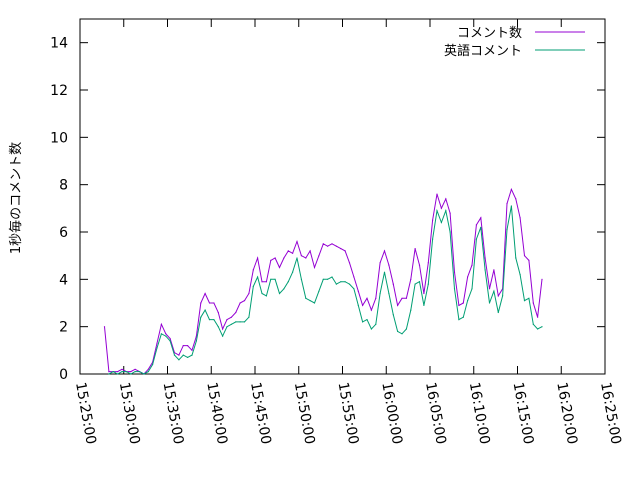  Describe the element at coordinates (59, 91) in the screenshot. I see `y-tick-label: 12` at that location.